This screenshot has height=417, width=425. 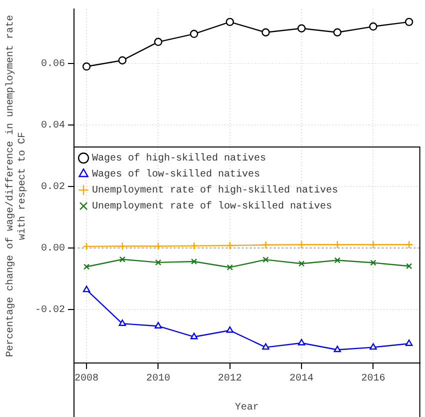 What do you see at coordinates (53, 188) in the screenshot?
I see `y-tick-label: 0.02` at bounding box center [53, 188].